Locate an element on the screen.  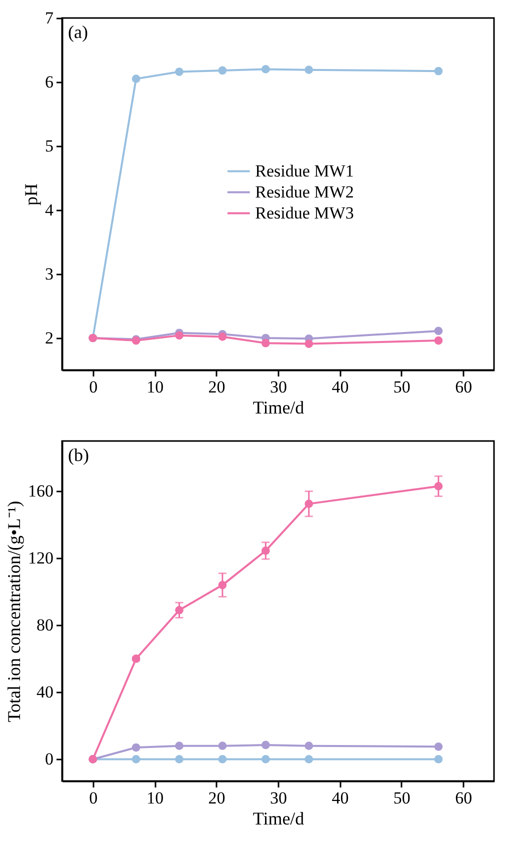
y-tick-label: 80 is located at coordinates (45, 625).